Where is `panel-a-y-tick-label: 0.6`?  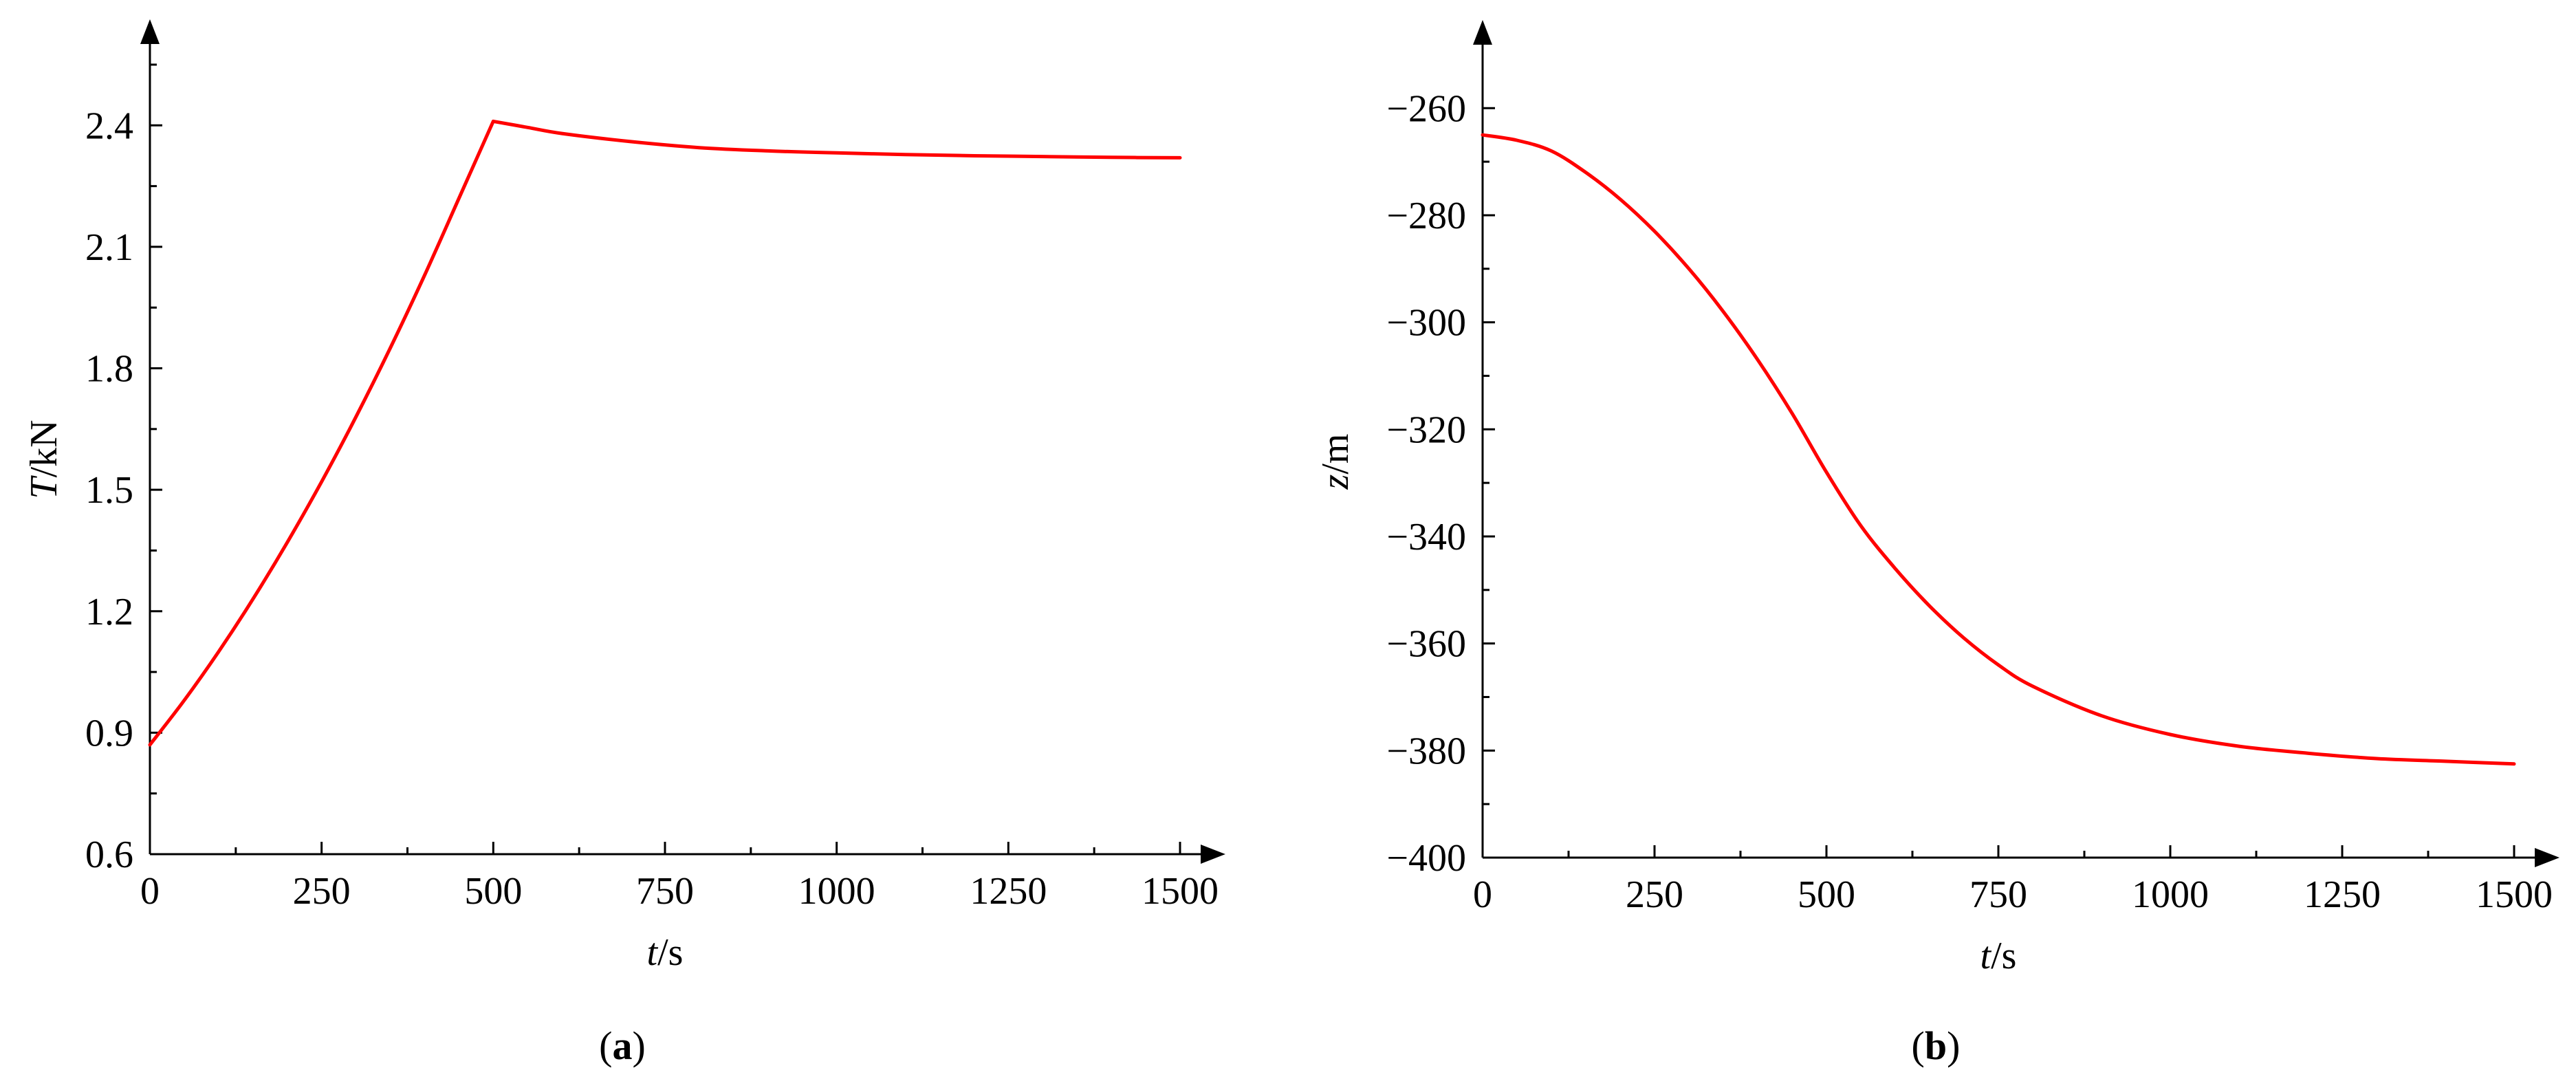 panel-a-y-tick-label: 0.6 is located at coordinates (109, 855).